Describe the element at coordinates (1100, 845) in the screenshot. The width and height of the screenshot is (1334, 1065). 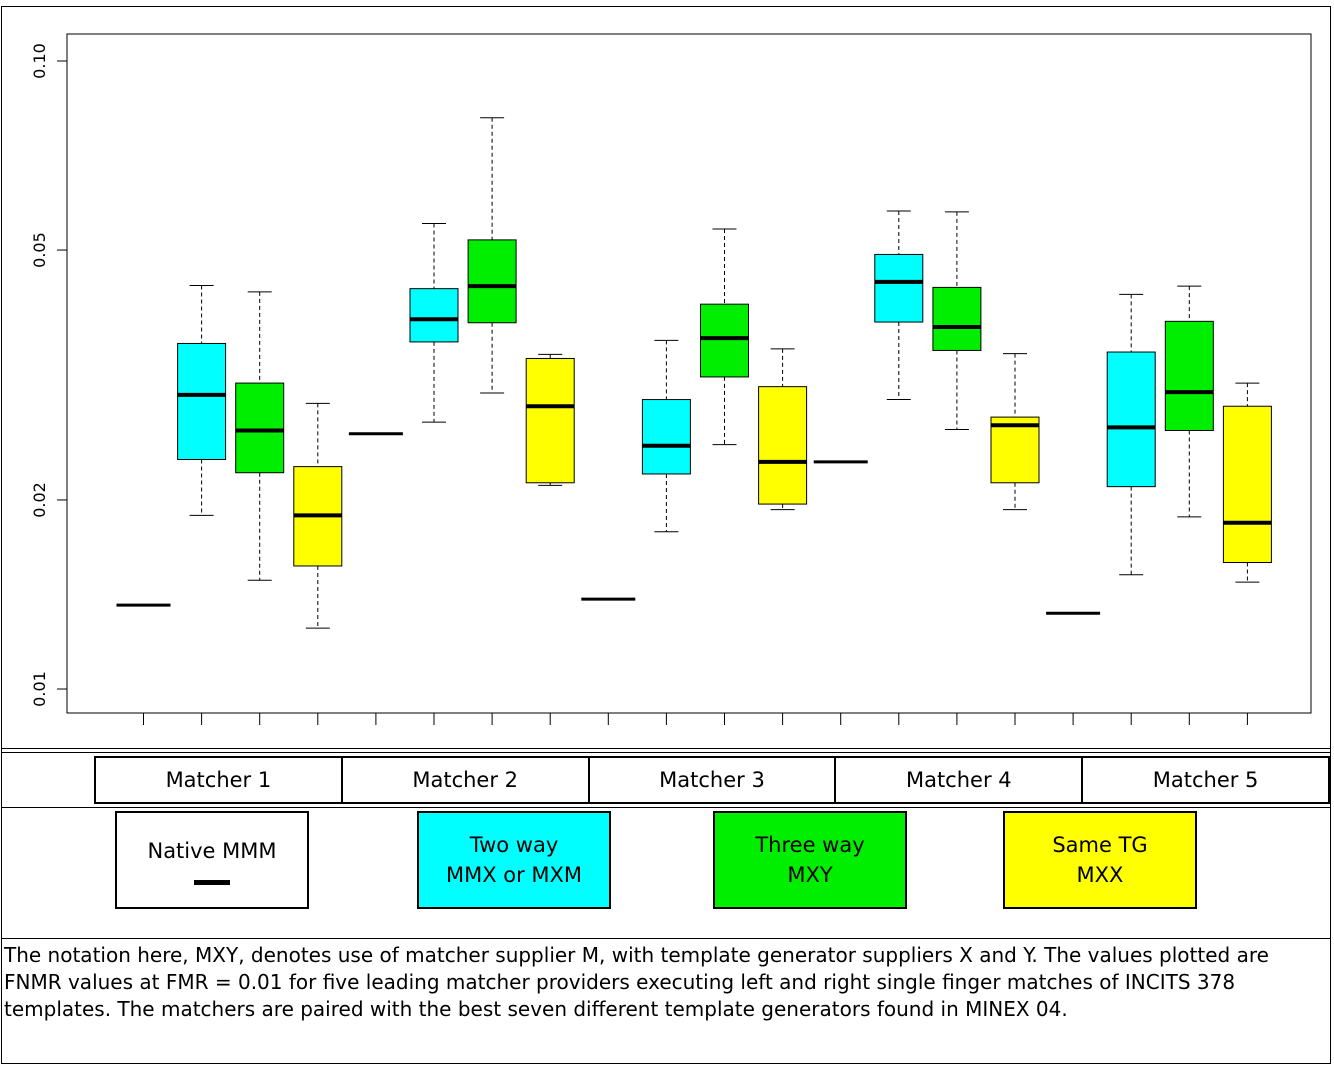
I see `legend-same-tg-line1: Same TG` at that location.